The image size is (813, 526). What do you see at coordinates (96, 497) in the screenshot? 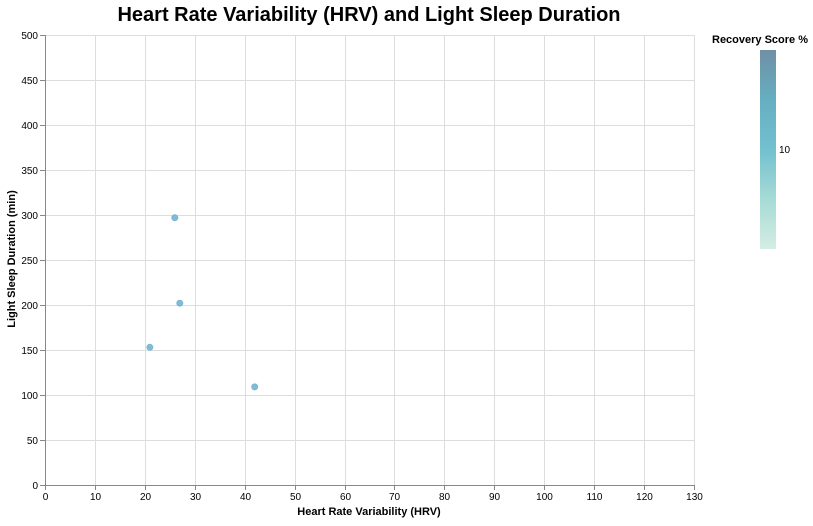
I see `x-tick-label: 10` at bounding box center [96, 497].